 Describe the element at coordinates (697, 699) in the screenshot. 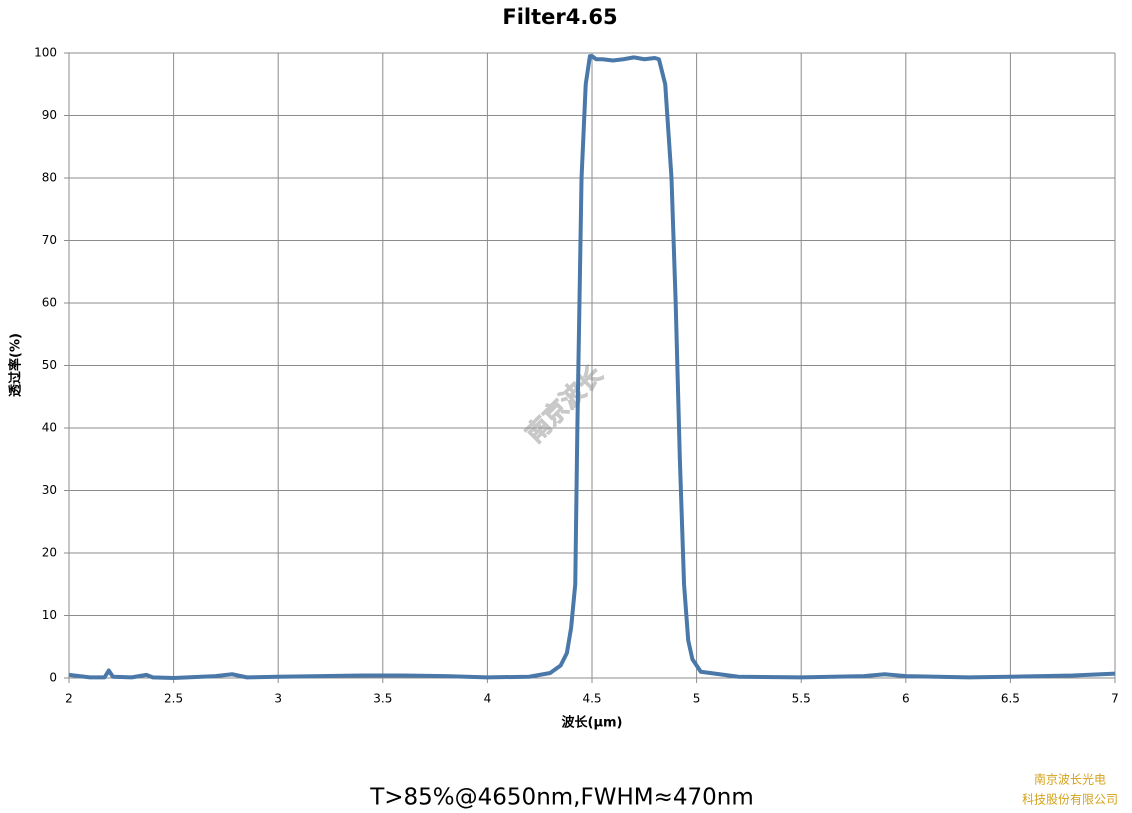

I see `x-tick-label: 5` at that location.